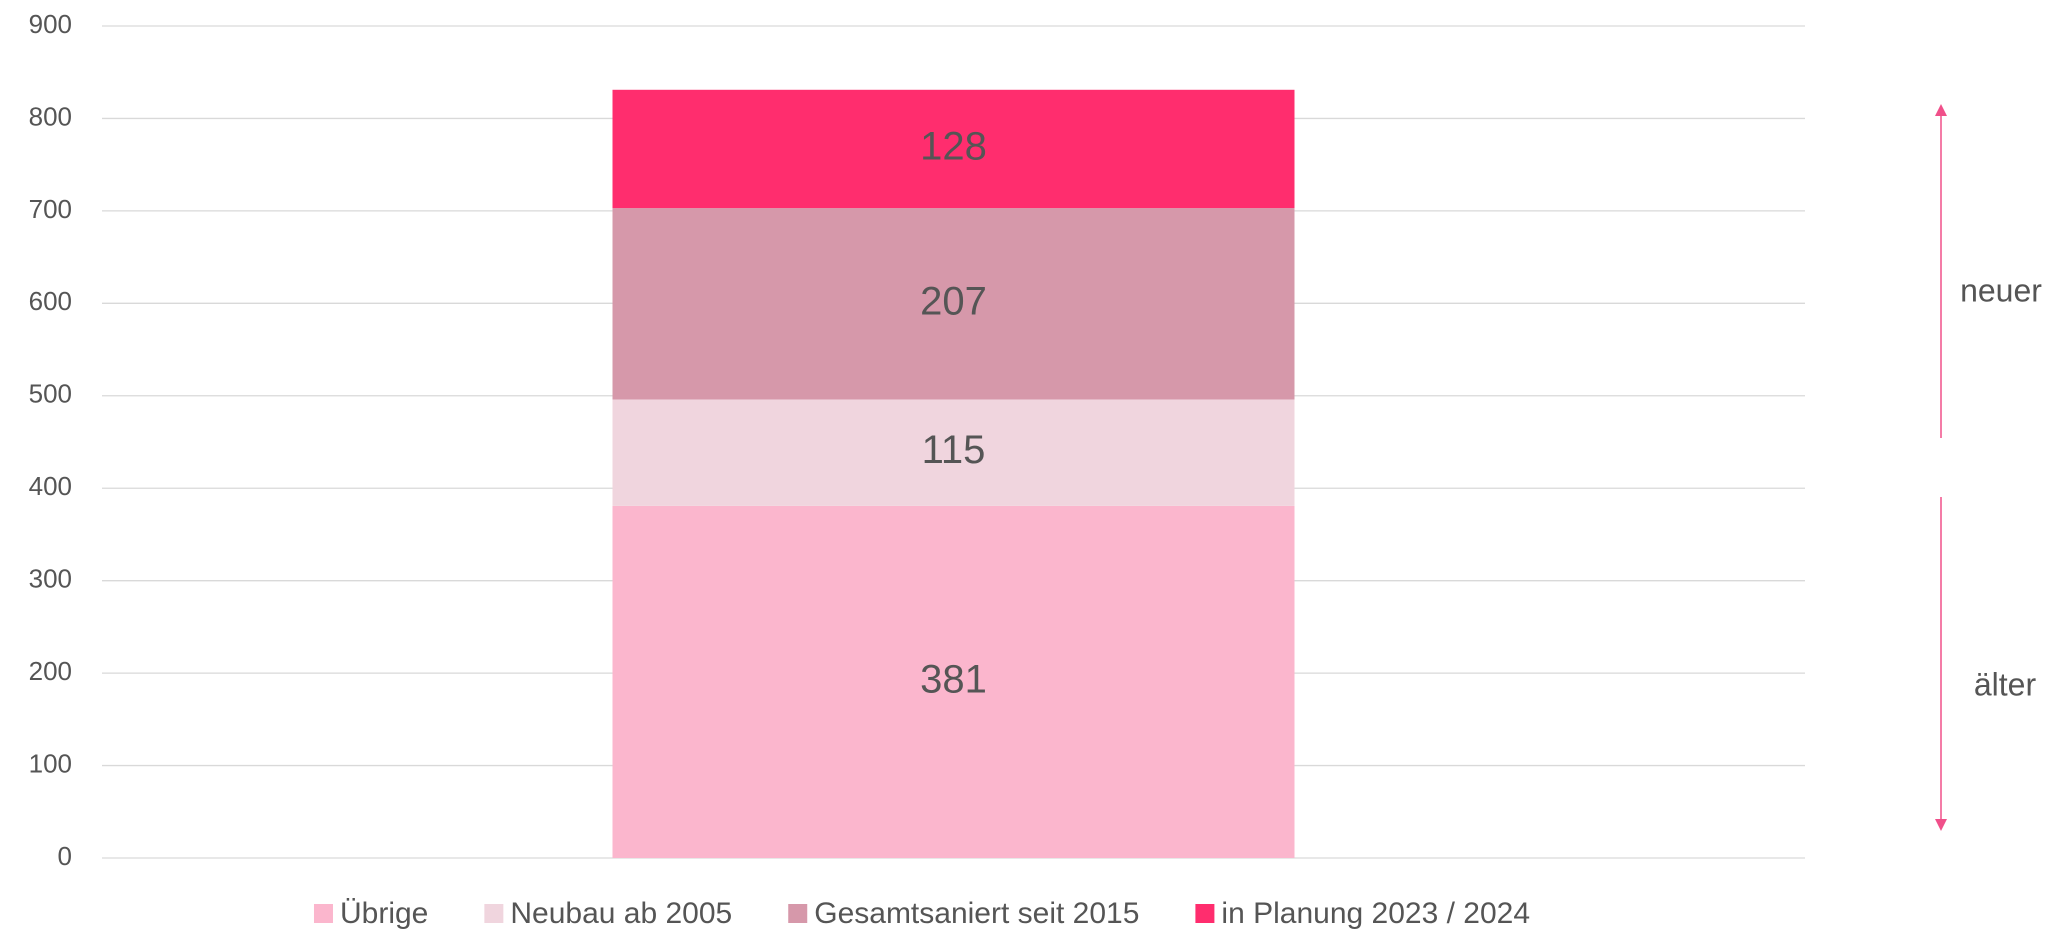 Image resolution: width=2051 pixels, height=933 pixels. I want to click on data-label: 207, so click(953, 301).